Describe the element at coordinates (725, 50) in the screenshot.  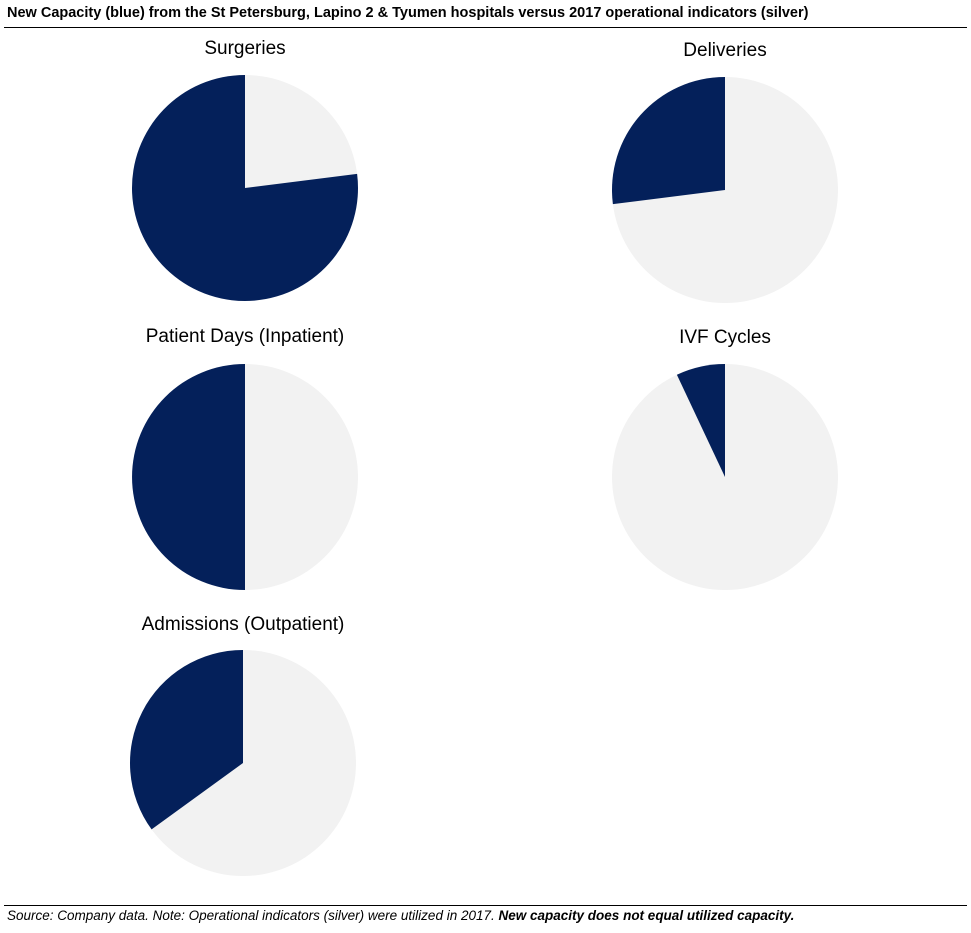
I see `pie-title-deliveries: Deliveries` at that location.